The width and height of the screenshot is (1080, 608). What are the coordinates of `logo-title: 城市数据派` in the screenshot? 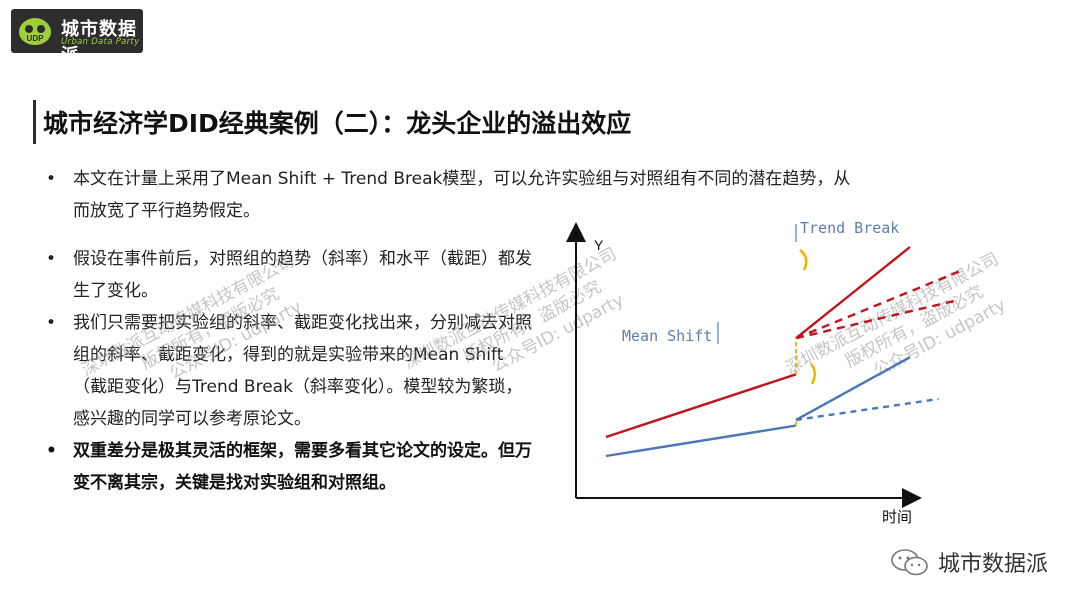 It's located at (99, 42).